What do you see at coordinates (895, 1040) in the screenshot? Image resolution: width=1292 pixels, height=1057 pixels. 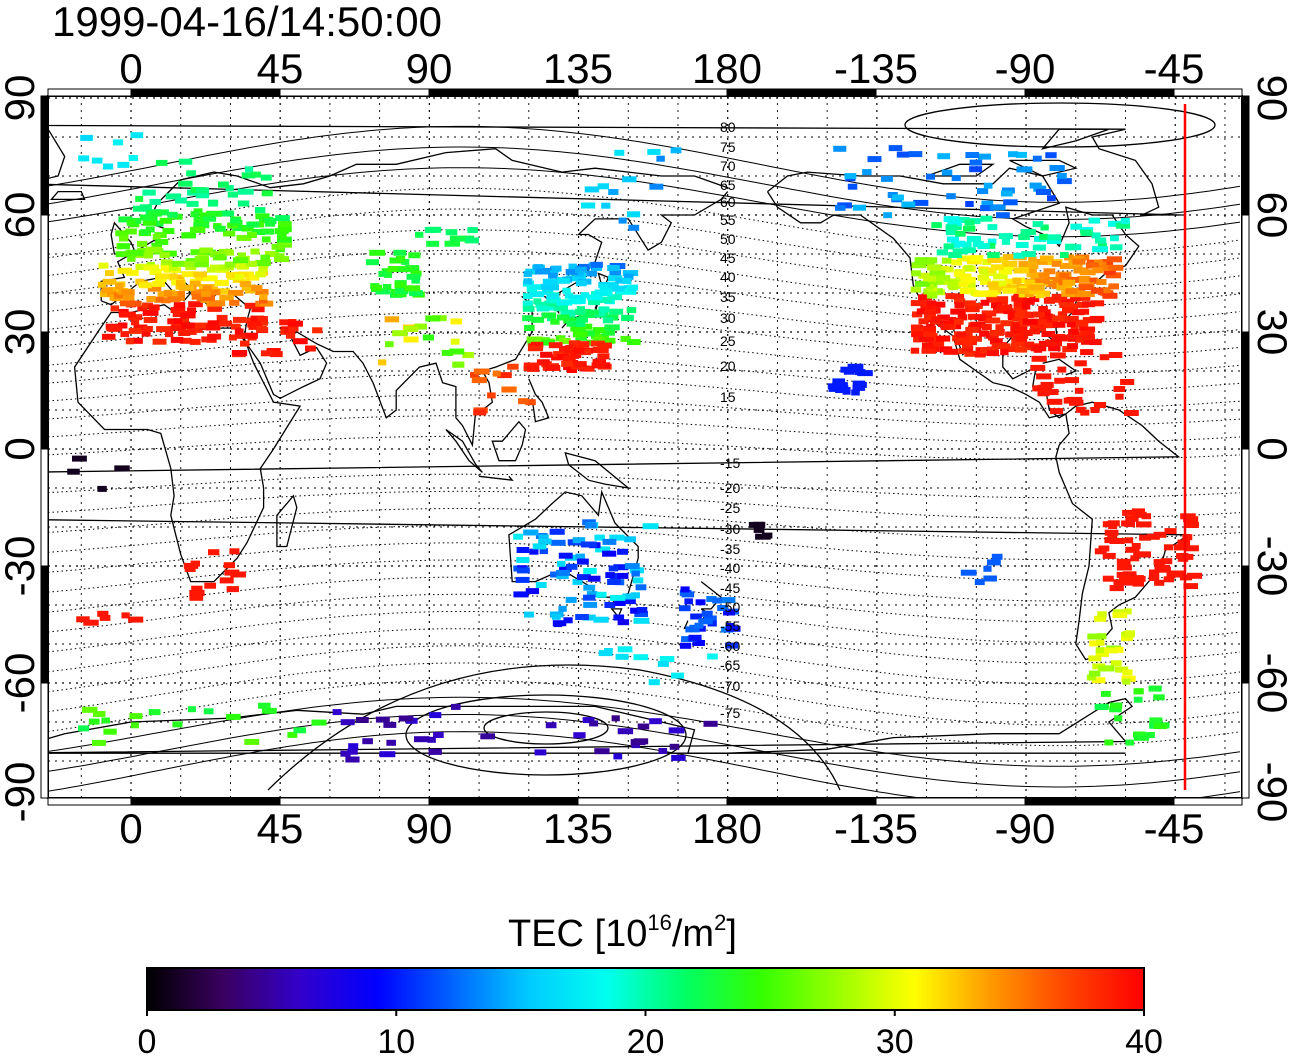 I see `colorbar-tick-label: 30` at bounding box center [895, 1040].